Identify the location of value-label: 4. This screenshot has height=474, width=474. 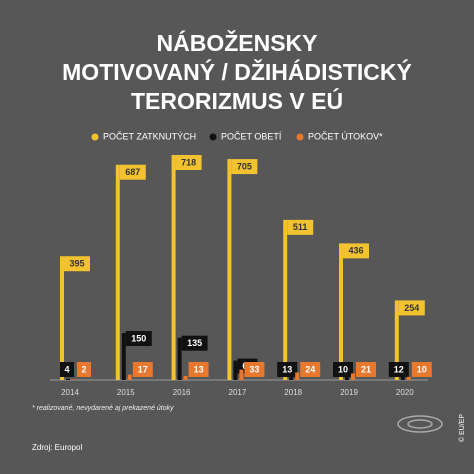
(66, 369).